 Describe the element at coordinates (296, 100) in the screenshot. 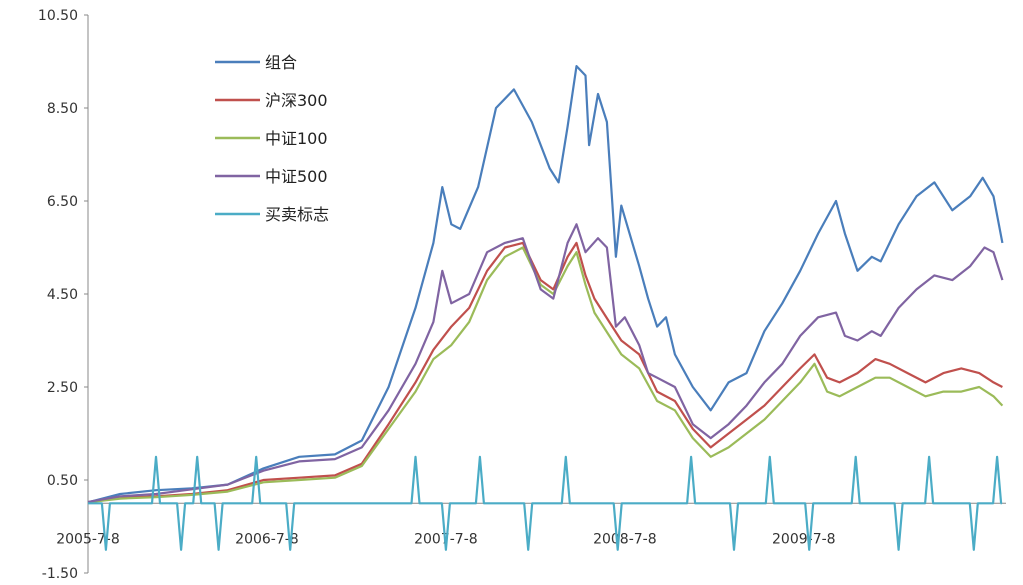

I see `legend-label: 沪深300` at that location.